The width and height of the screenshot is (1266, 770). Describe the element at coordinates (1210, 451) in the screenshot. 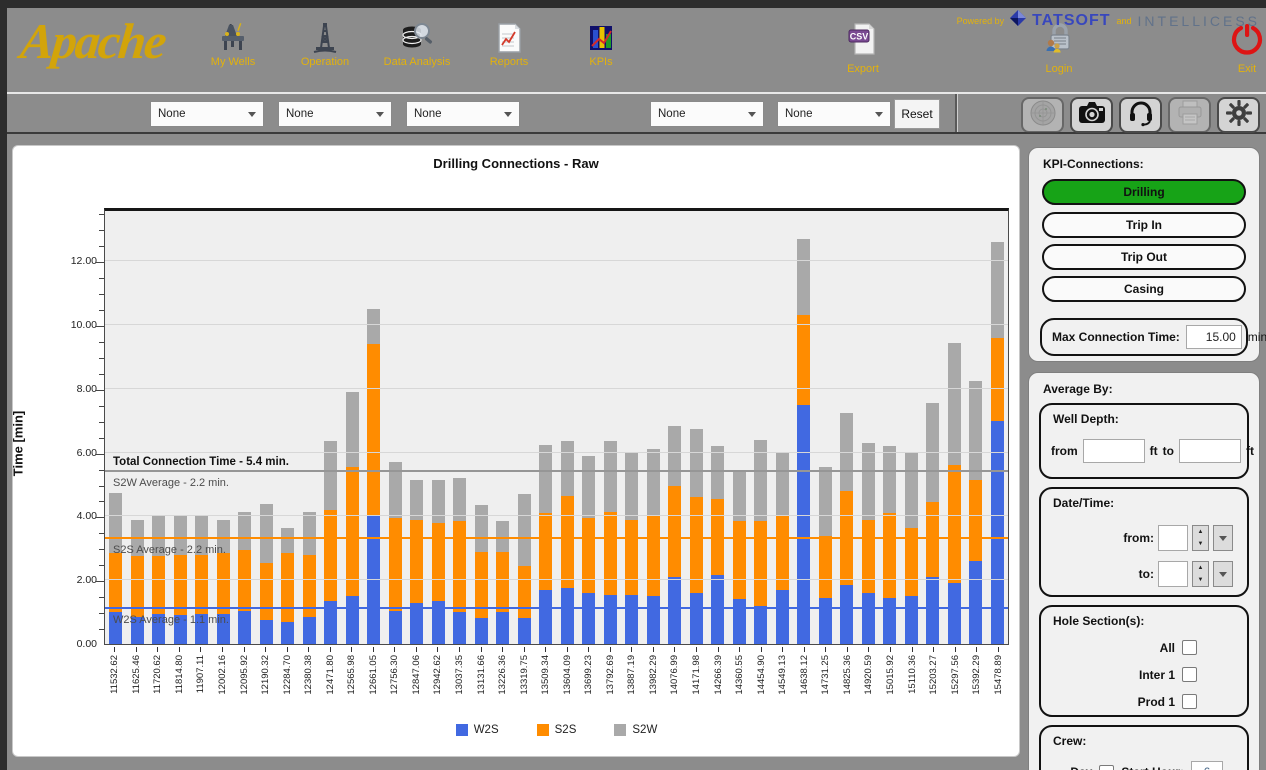

I see `well-depth-to-input` at that location.